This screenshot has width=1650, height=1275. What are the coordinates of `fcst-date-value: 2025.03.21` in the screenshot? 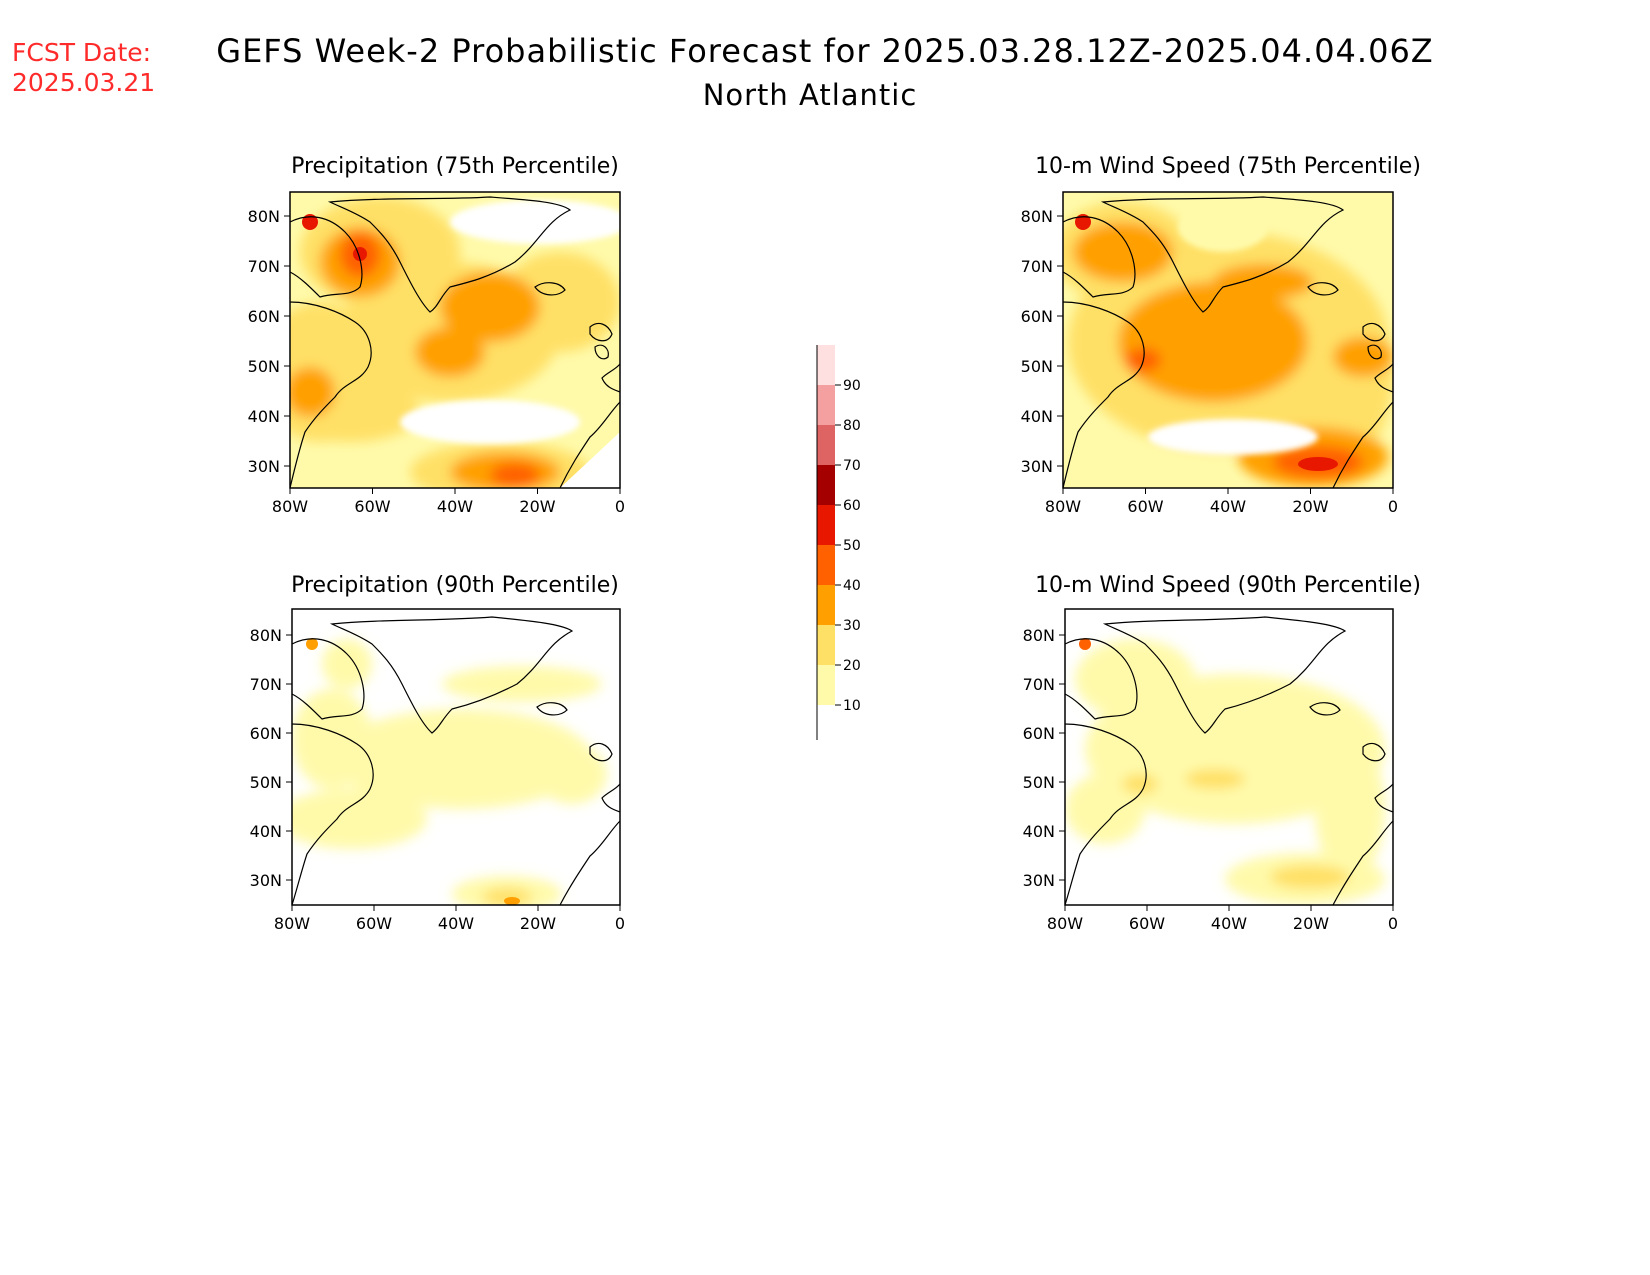 It's located at (84, 82).